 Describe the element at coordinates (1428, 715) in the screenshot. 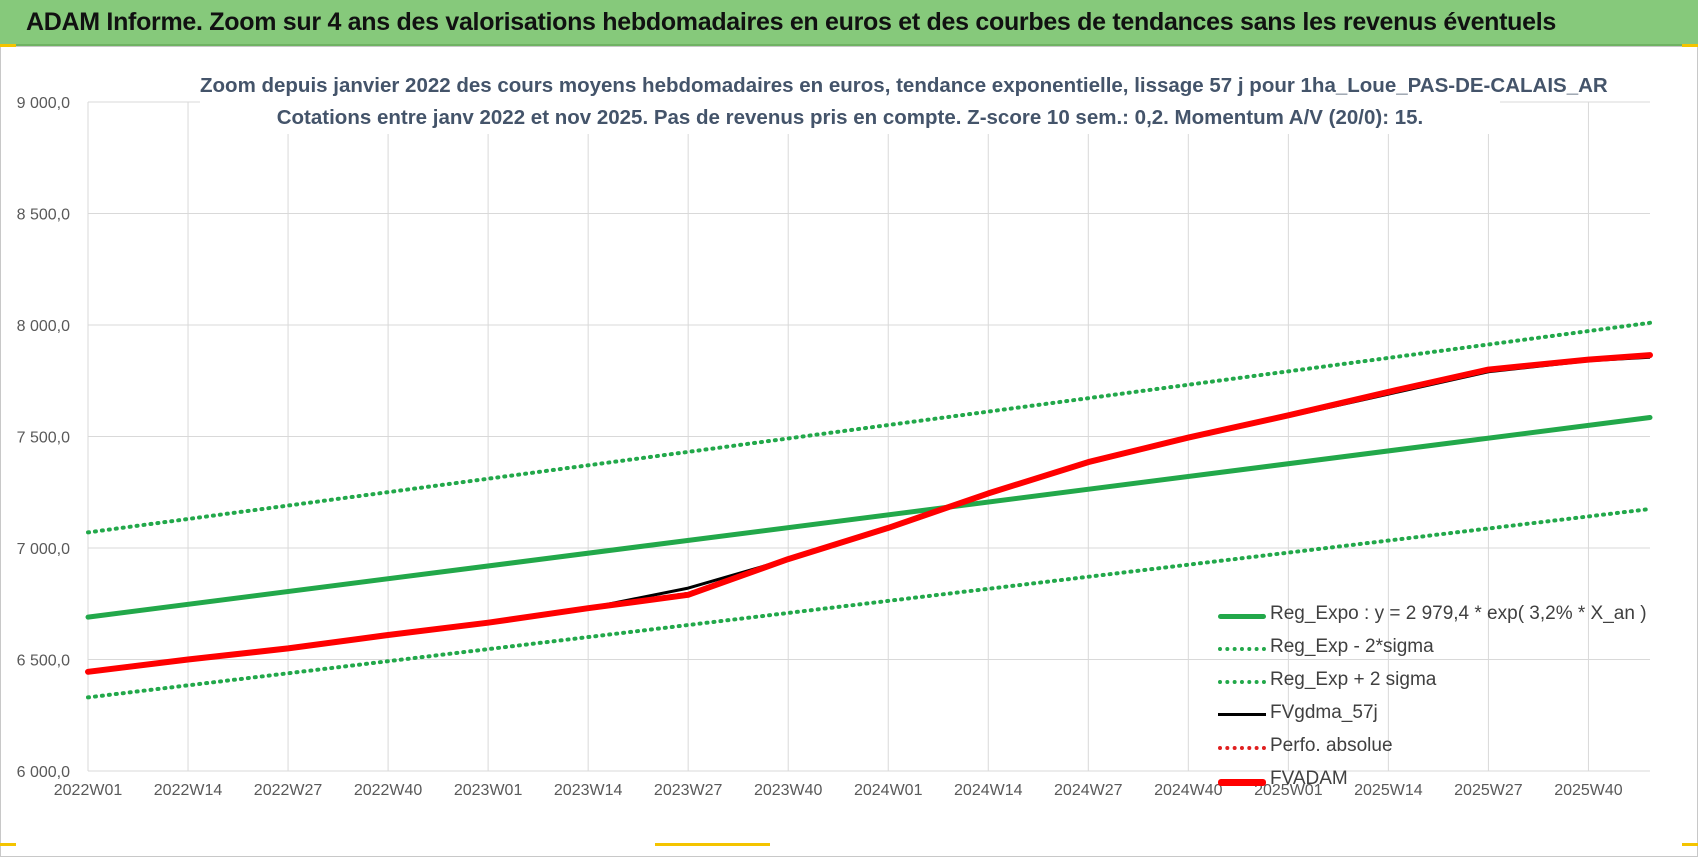

I see `legend-item: FVgdma_57j` at that location.